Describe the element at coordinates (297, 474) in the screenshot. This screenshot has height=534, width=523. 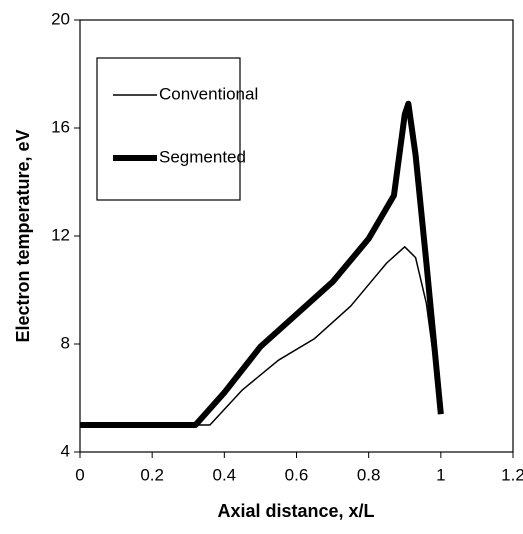
I see `x-tick-label: 0.6` at that location.